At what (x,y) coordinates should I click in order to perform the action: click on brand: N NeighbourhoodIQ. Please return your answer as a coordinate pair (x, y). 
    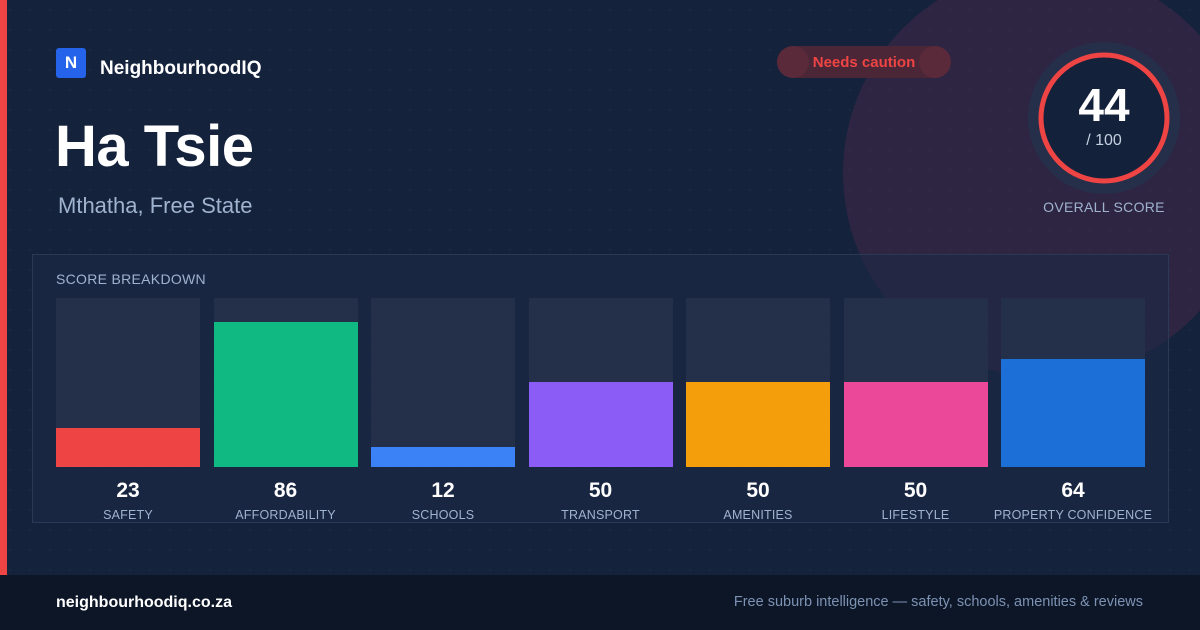
    Looking at the image, I should click on (158, 63).